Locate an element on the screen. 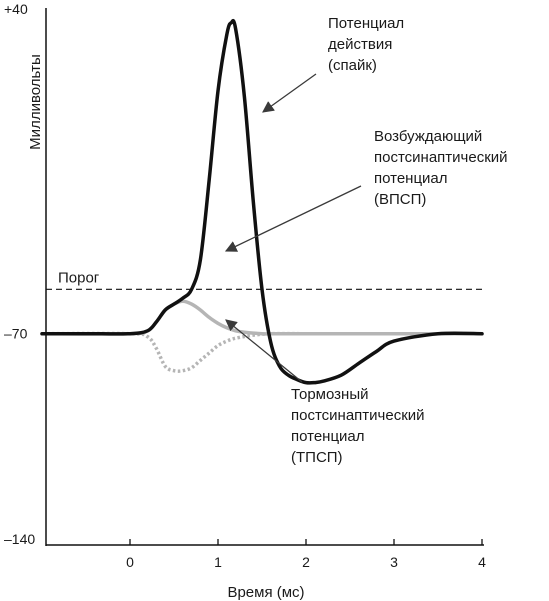 The height and width of the screenshot is (601, 549). annotation-line: действия is located at coordinates (360, 44).